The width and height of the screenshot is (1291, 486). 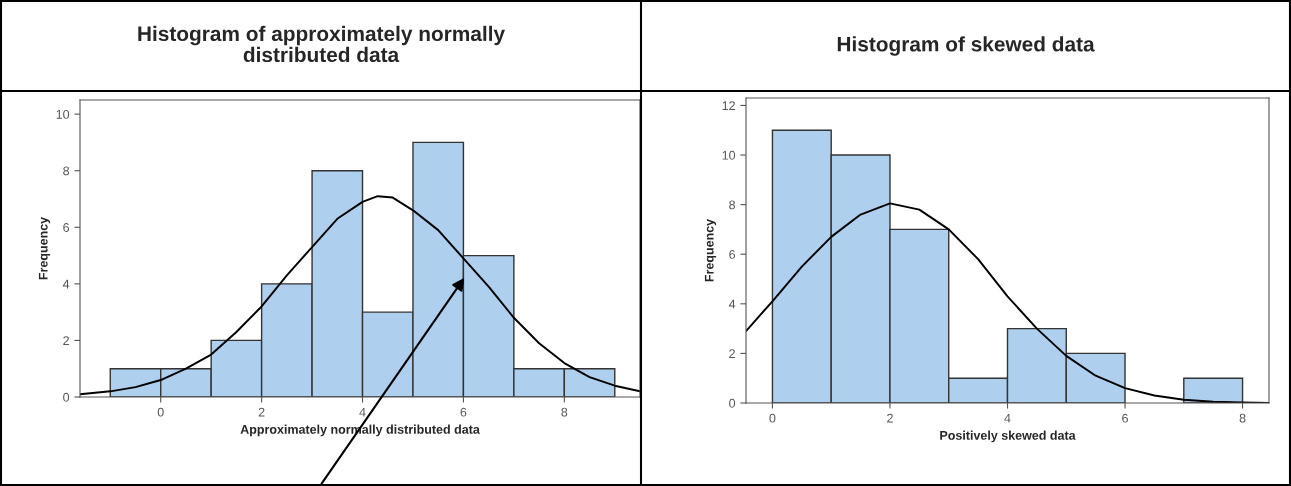 I want to click on chart-title: Histogram of skewed data, so click(x=966, y=46).